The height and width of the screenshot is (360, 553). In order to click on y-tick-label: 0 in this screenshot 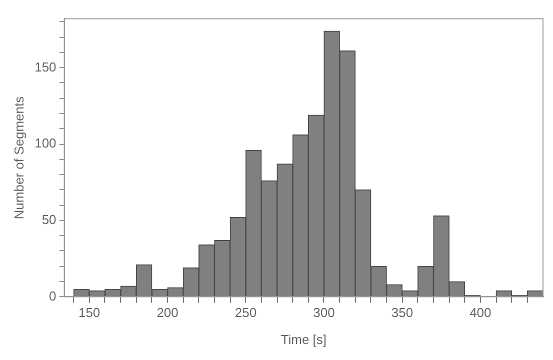, I will do `click(52, 296)`.